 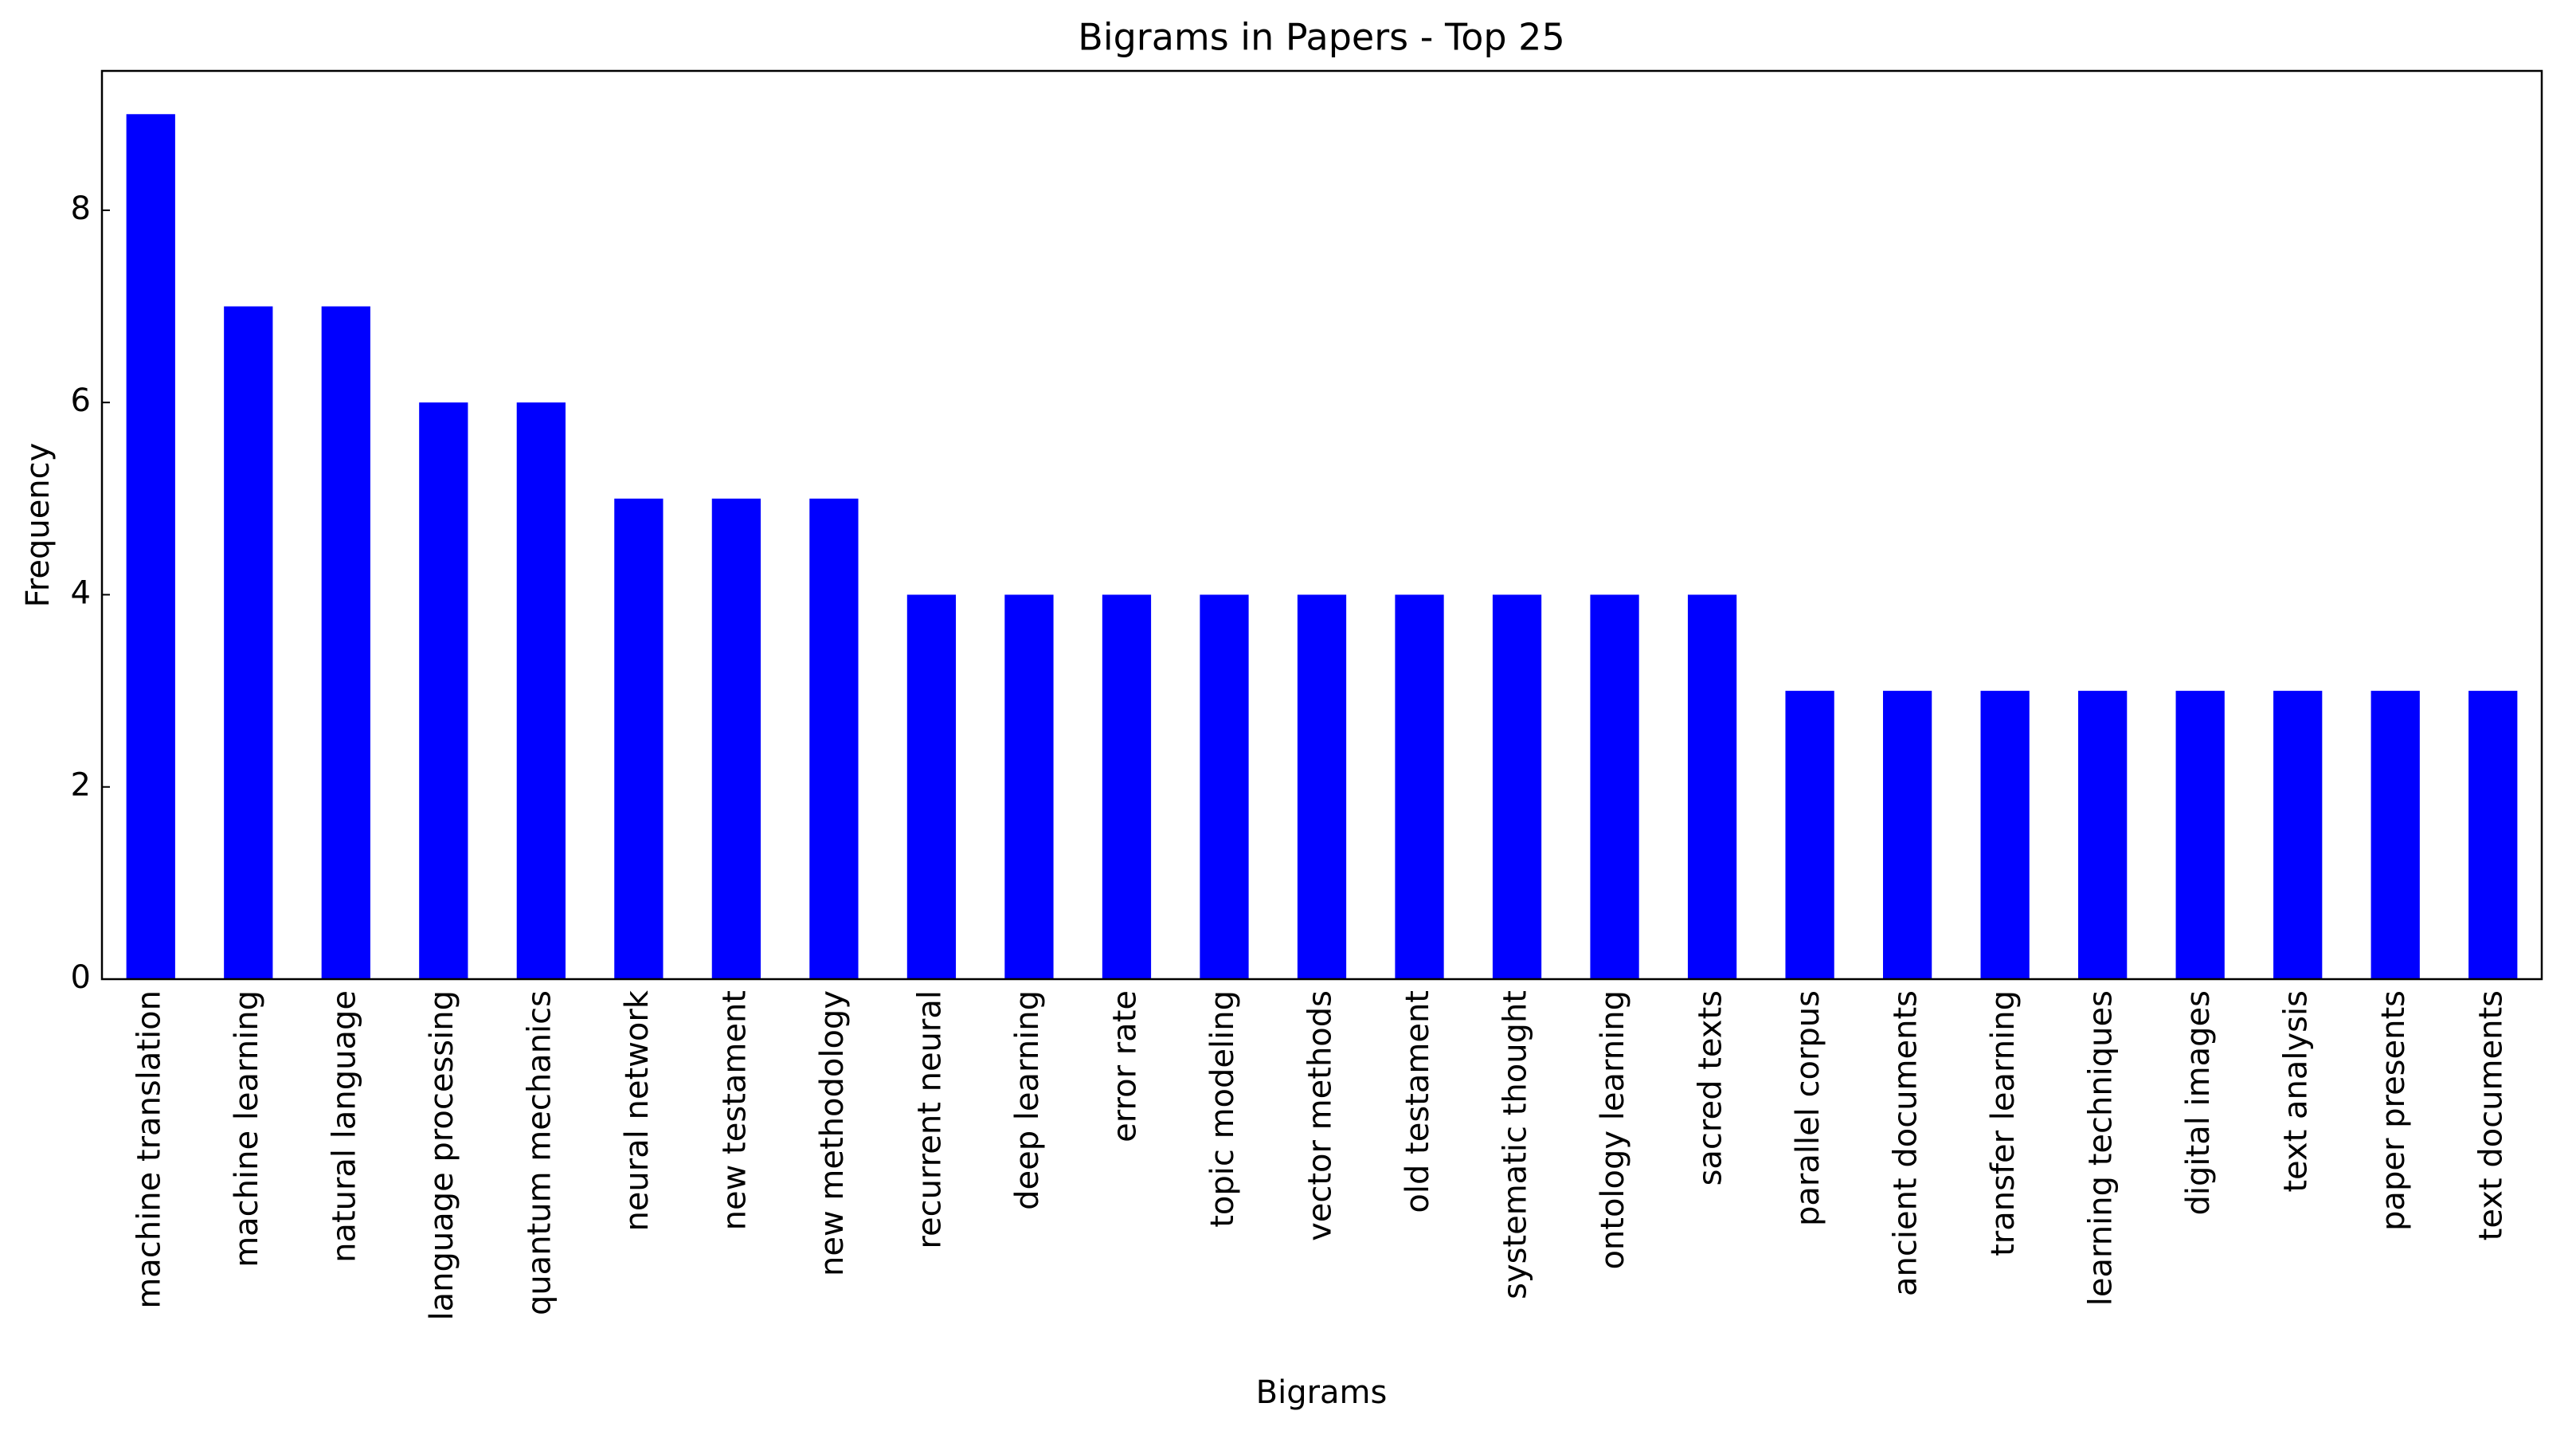 What do you see at coordinates (247, 1129) in the screenshot?
I see `x-tick-label: machine learning` at bounding box center [247, 1129].